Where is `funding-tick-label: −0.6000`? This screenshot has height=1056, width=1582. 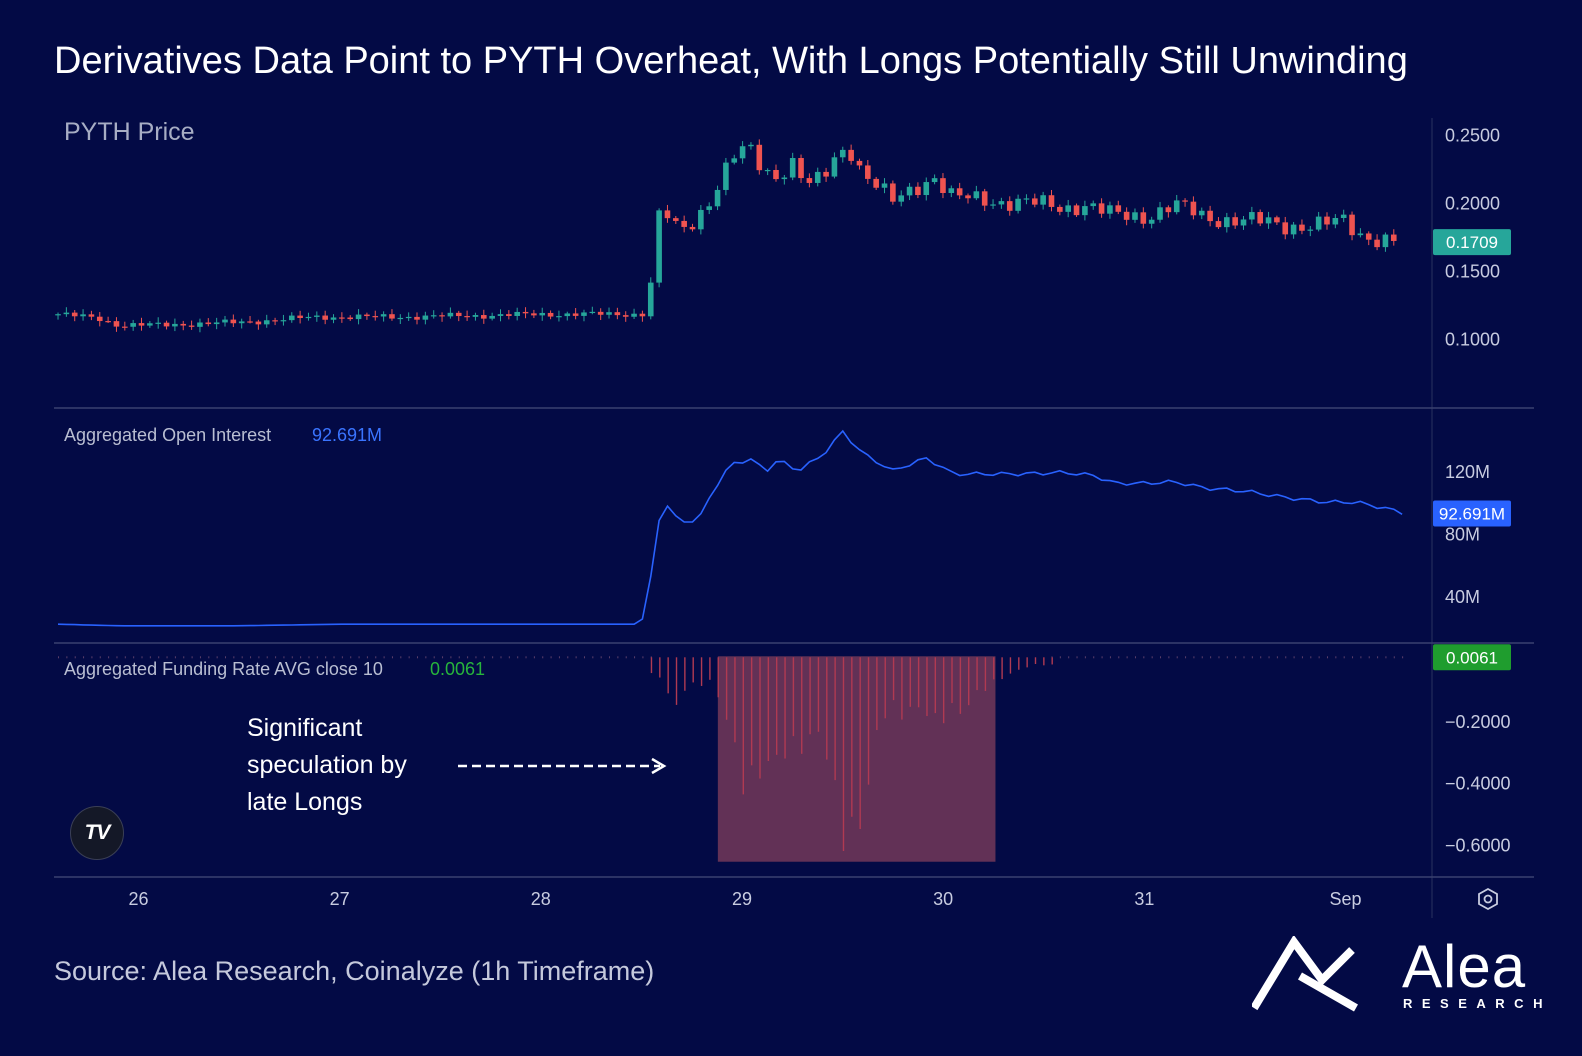
funding-tick-label: −0.6000 is located at coordinates (1478, 845).